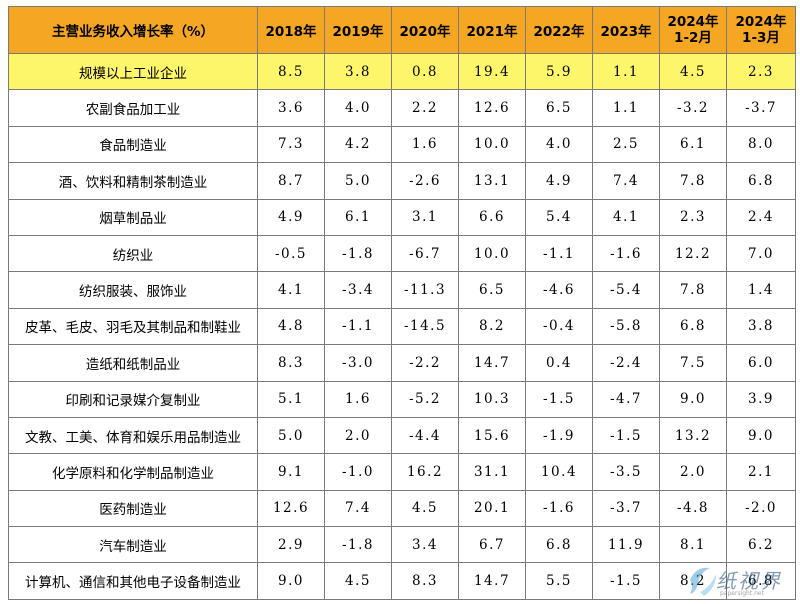 Image resolution: width=800 pixels, height=604 pixels. Describe the element at coordinates (492, 217) in the screenshot. I see `growth-value-cell: 6.6` at that location.